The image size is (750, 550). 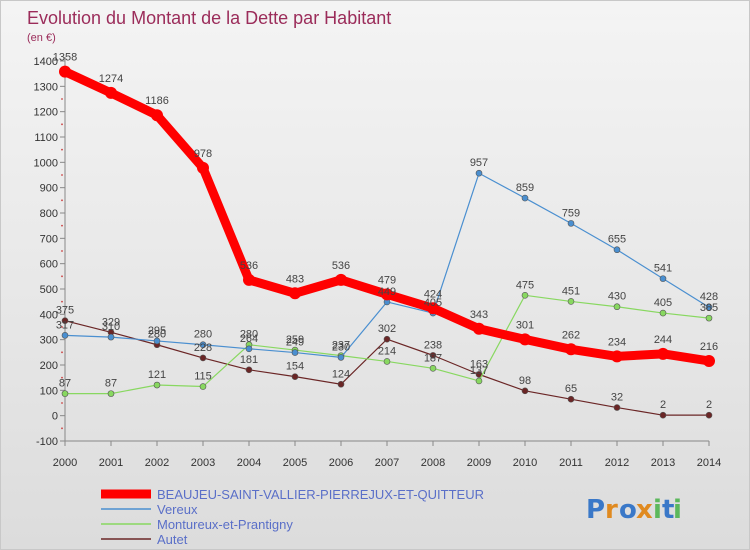 What do you see at coordinates (709, 405) in the screenshot?
I see `data-label-3: 2` at bounding box center [709, 405].